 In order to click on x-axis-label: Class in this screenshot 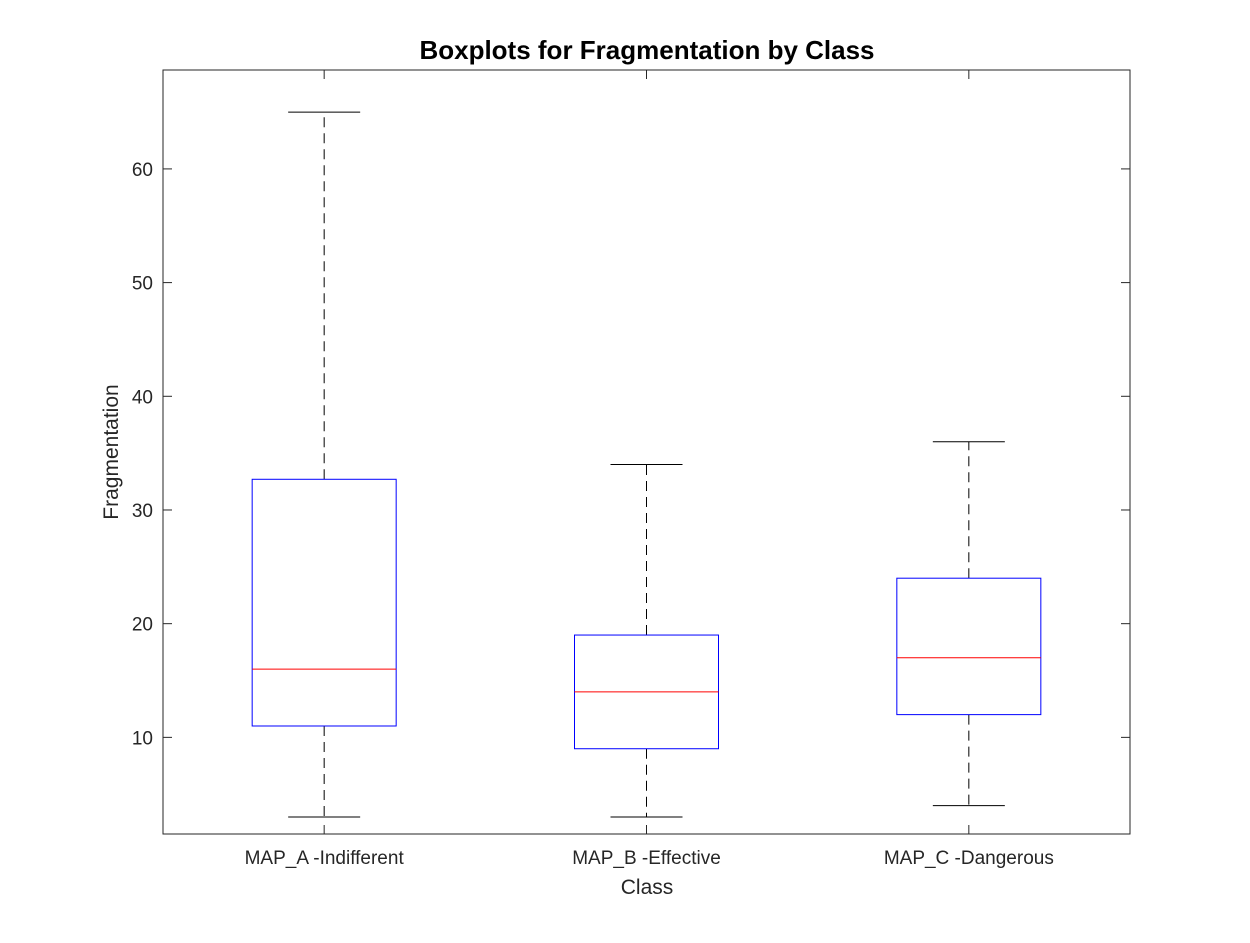, I will do `click(647, 887)`.